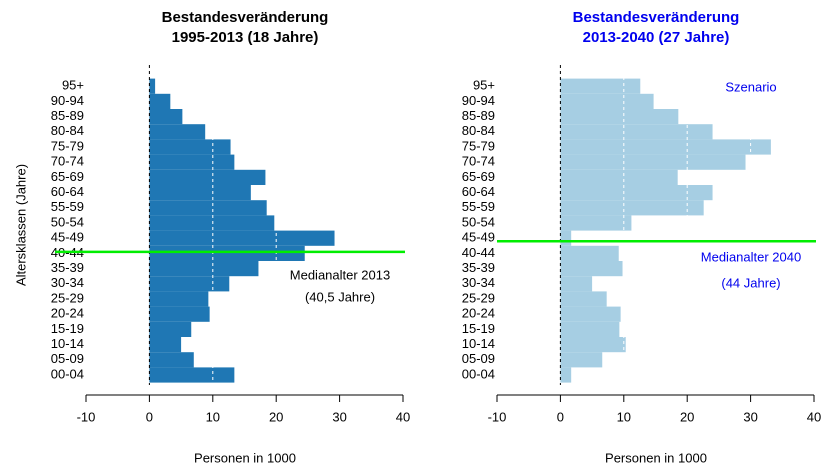  I want to click on annotation: (40,5 Jahre), so click(340, 296).